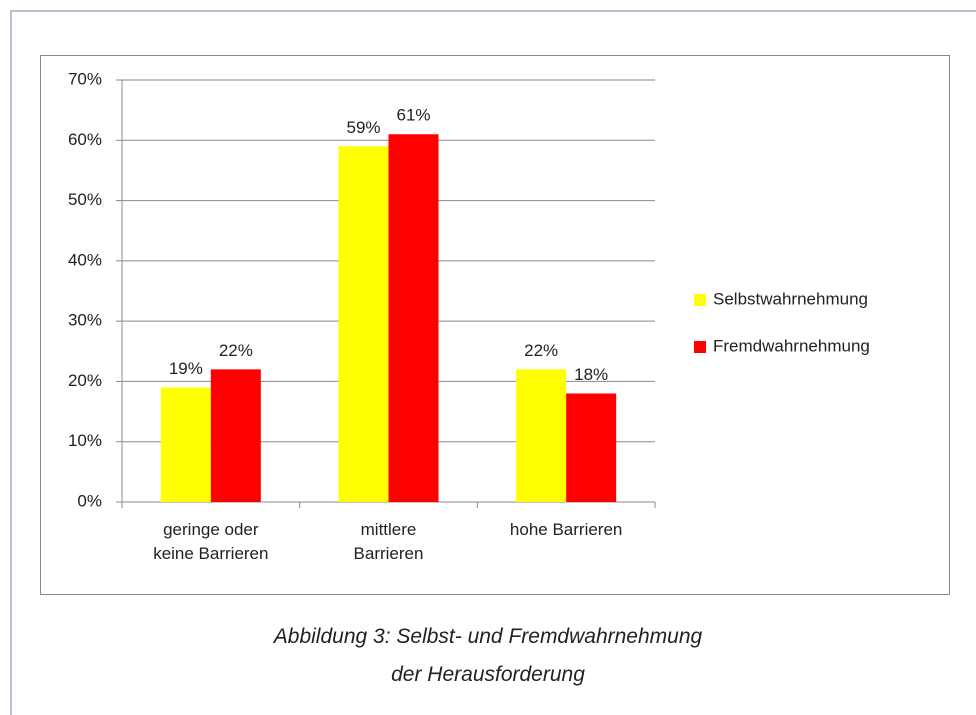 The width and height of the screenshot is (976, 715). I want to click on y-tick-label: 50%, so click(85, 199).